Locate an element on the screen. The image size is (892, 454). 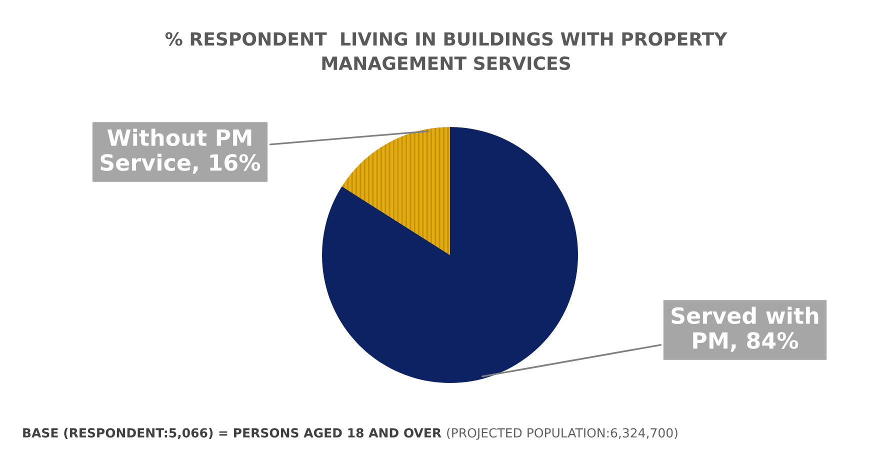
chart-title: % RESPONDENT LIVING IN BUILDINGS WITH PROPERTY MANAGEMENT SERVICES is located at coordinates (446, 51).